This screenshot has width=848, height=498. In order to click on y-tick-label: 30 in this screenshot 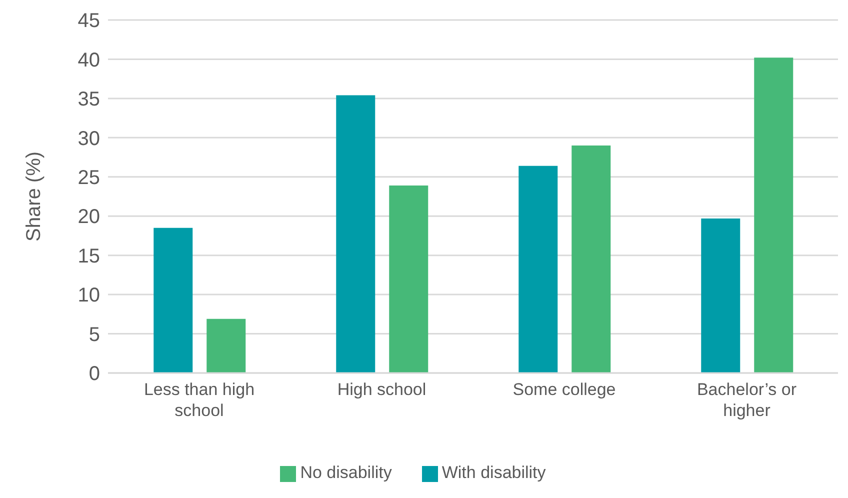, I will do `click(89, 139)`.